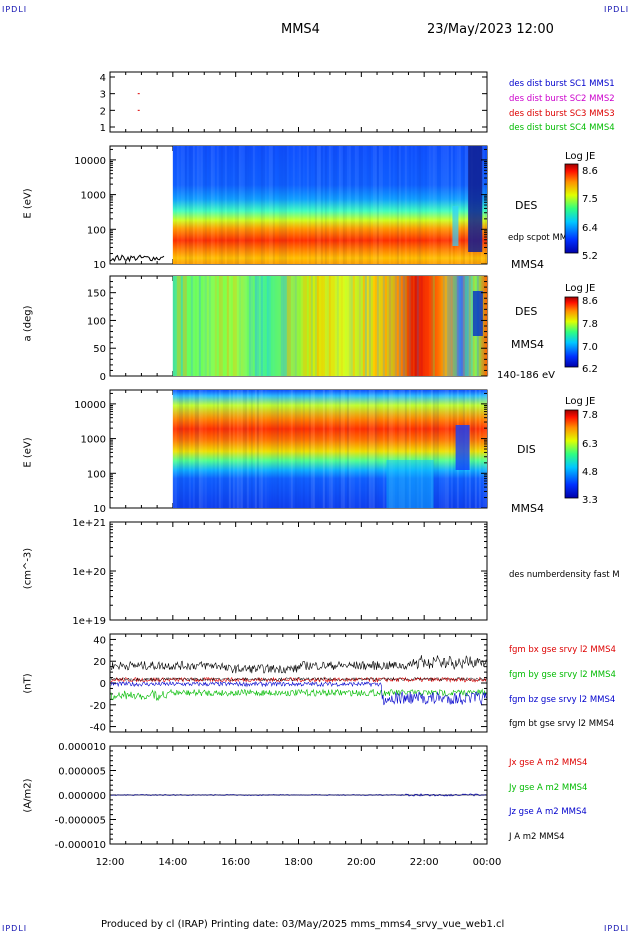 Image resolution: width=630 pixels, height=934 pixels. Describe the element at coordinates (527, 508) in the screenshot. I see `dis-bottom-label: MMS4` at that location.